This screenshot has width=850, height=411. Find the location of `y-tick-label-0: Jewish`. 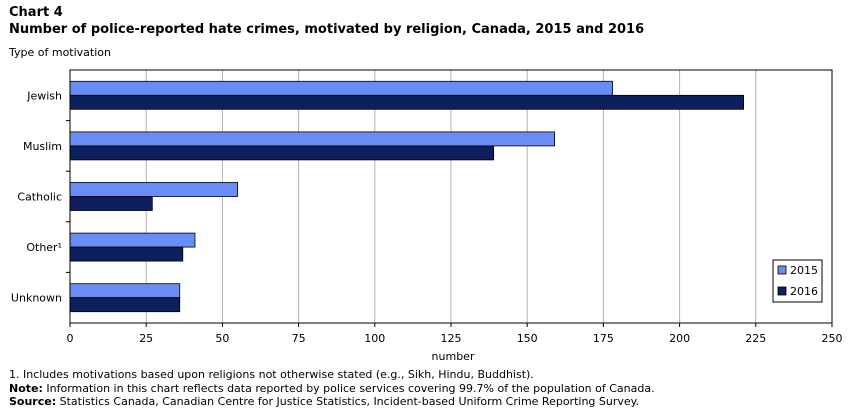

y-tick-label-0: Jewish is located at coordinates (44, 95).